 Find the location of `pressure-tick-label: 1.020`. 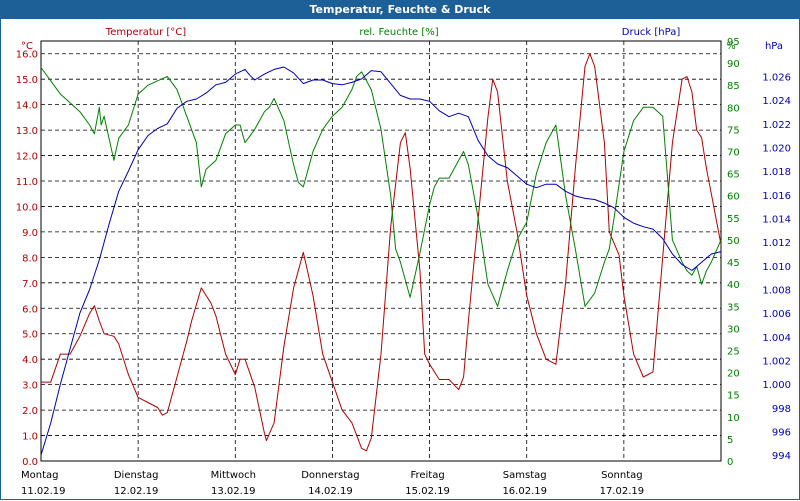

pressure-tick-label: 1.020 is located at coordinates (776, 148).